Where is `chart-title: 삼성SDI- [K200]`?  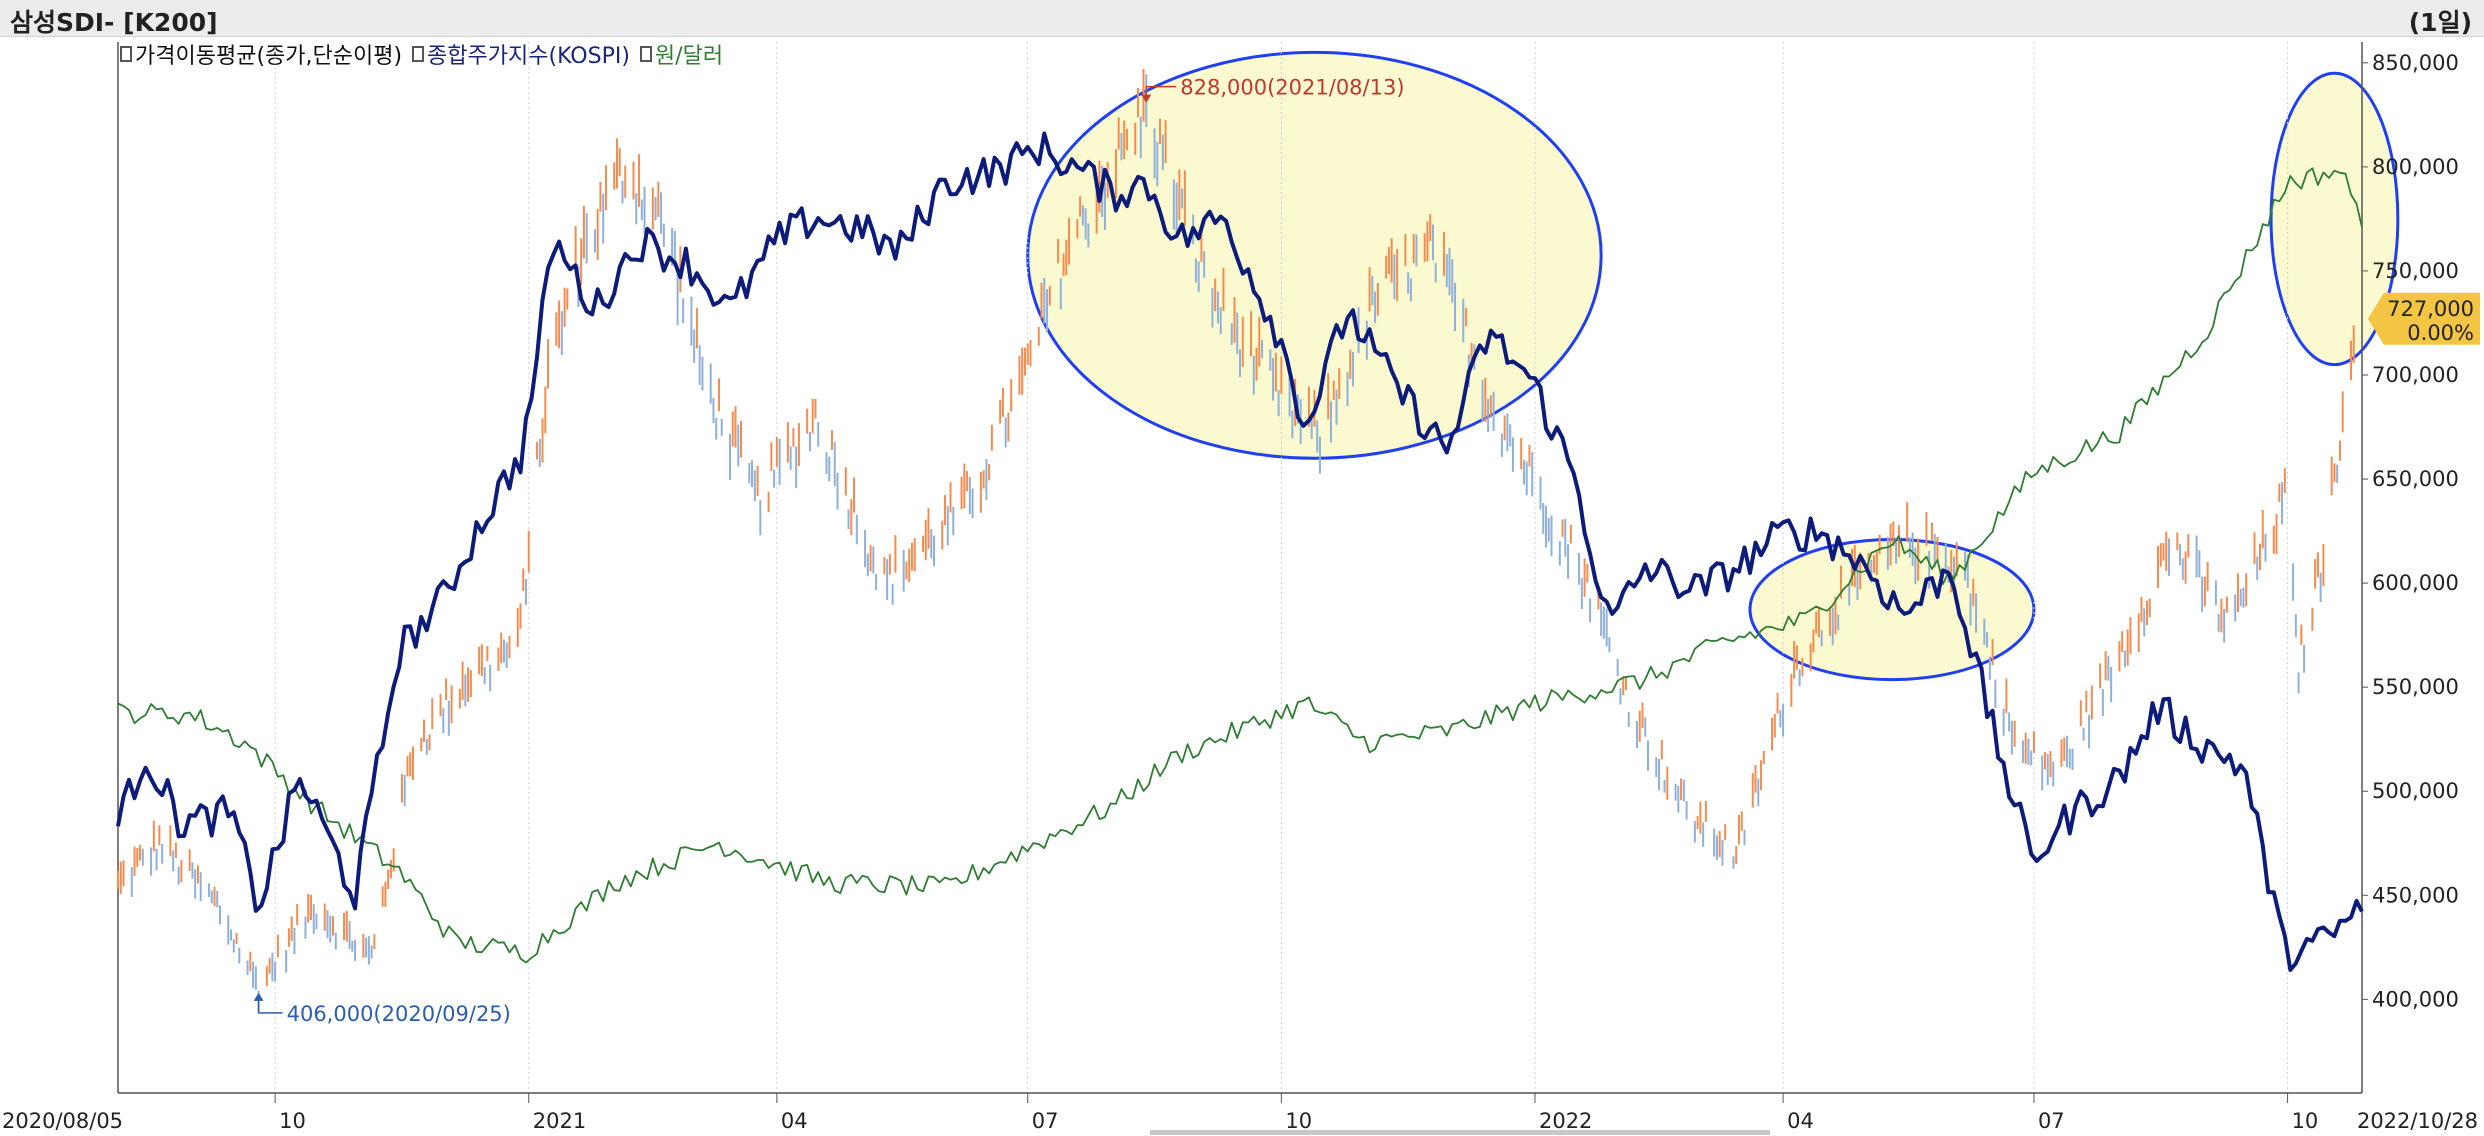 chart-title: 삼성SDI- [K200] is located at coordinates (114, 22).